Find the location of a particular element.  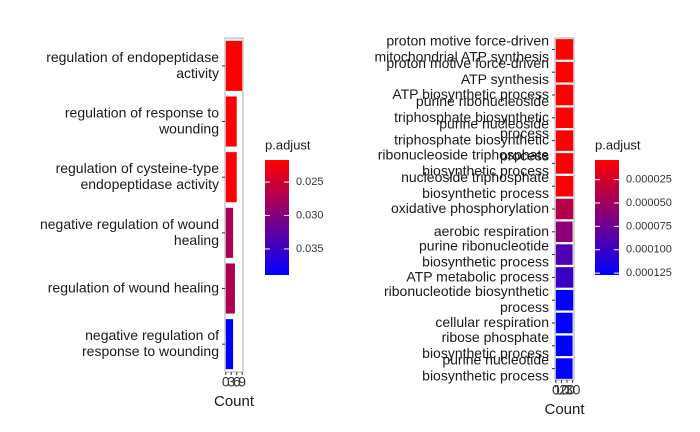

label-line: healing is located at coordinates (196, 240).